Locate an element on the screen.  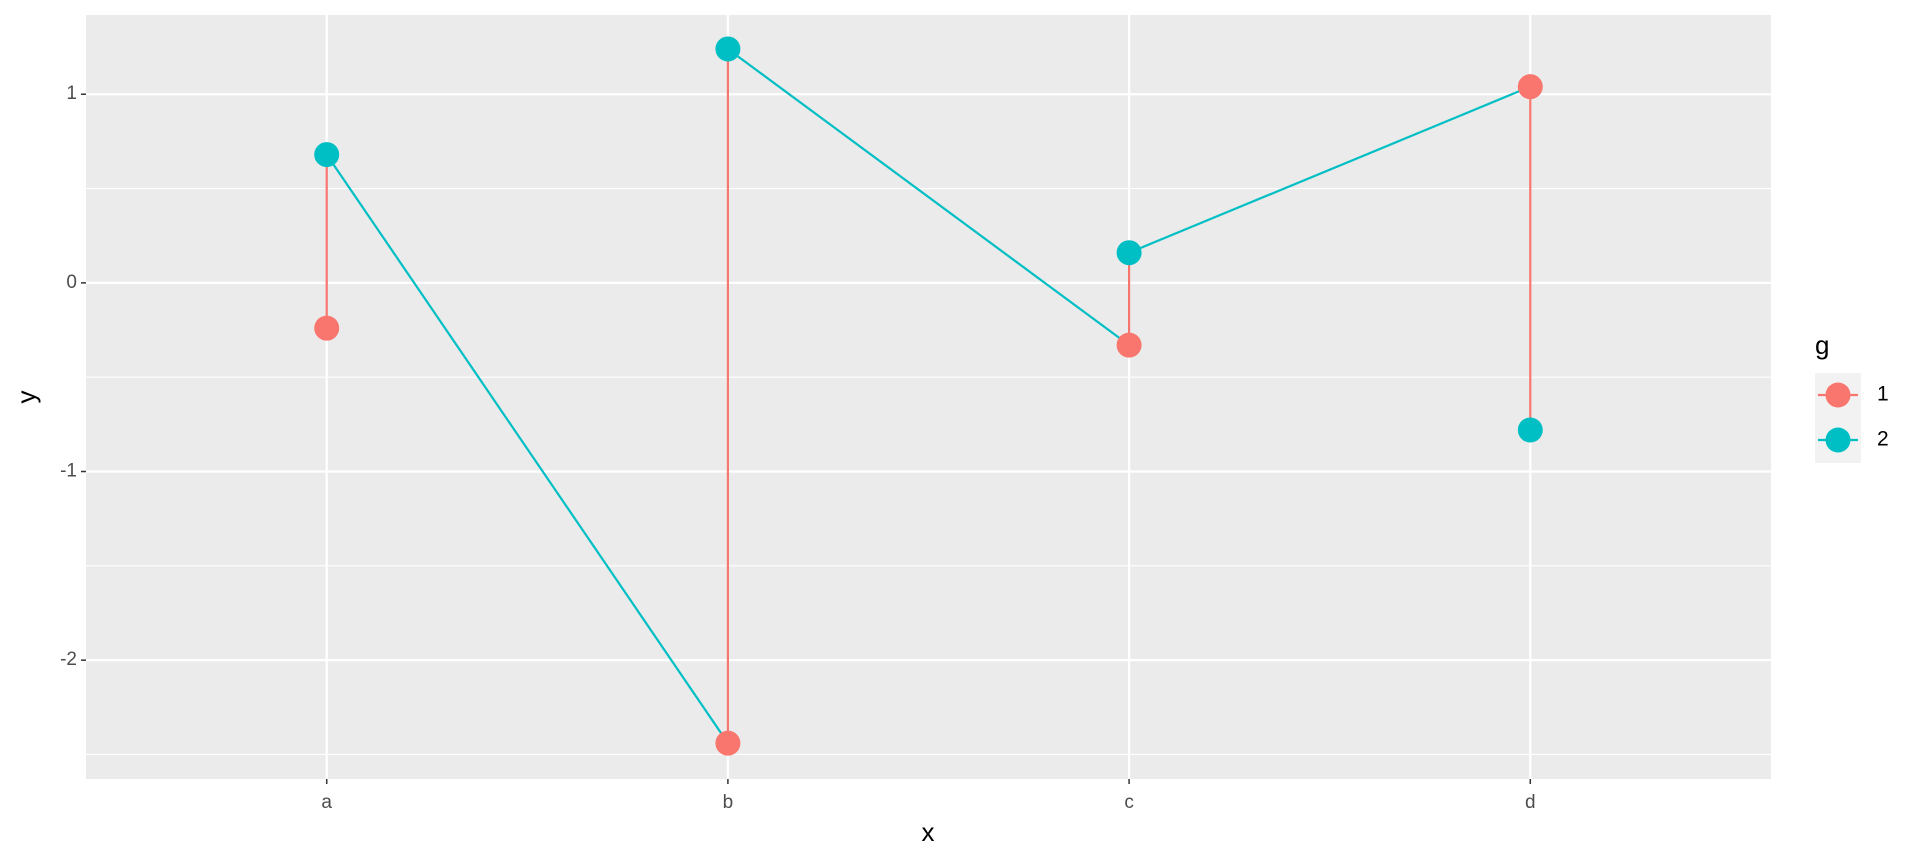
legend-title: g is located at coordinates (1822, 345).